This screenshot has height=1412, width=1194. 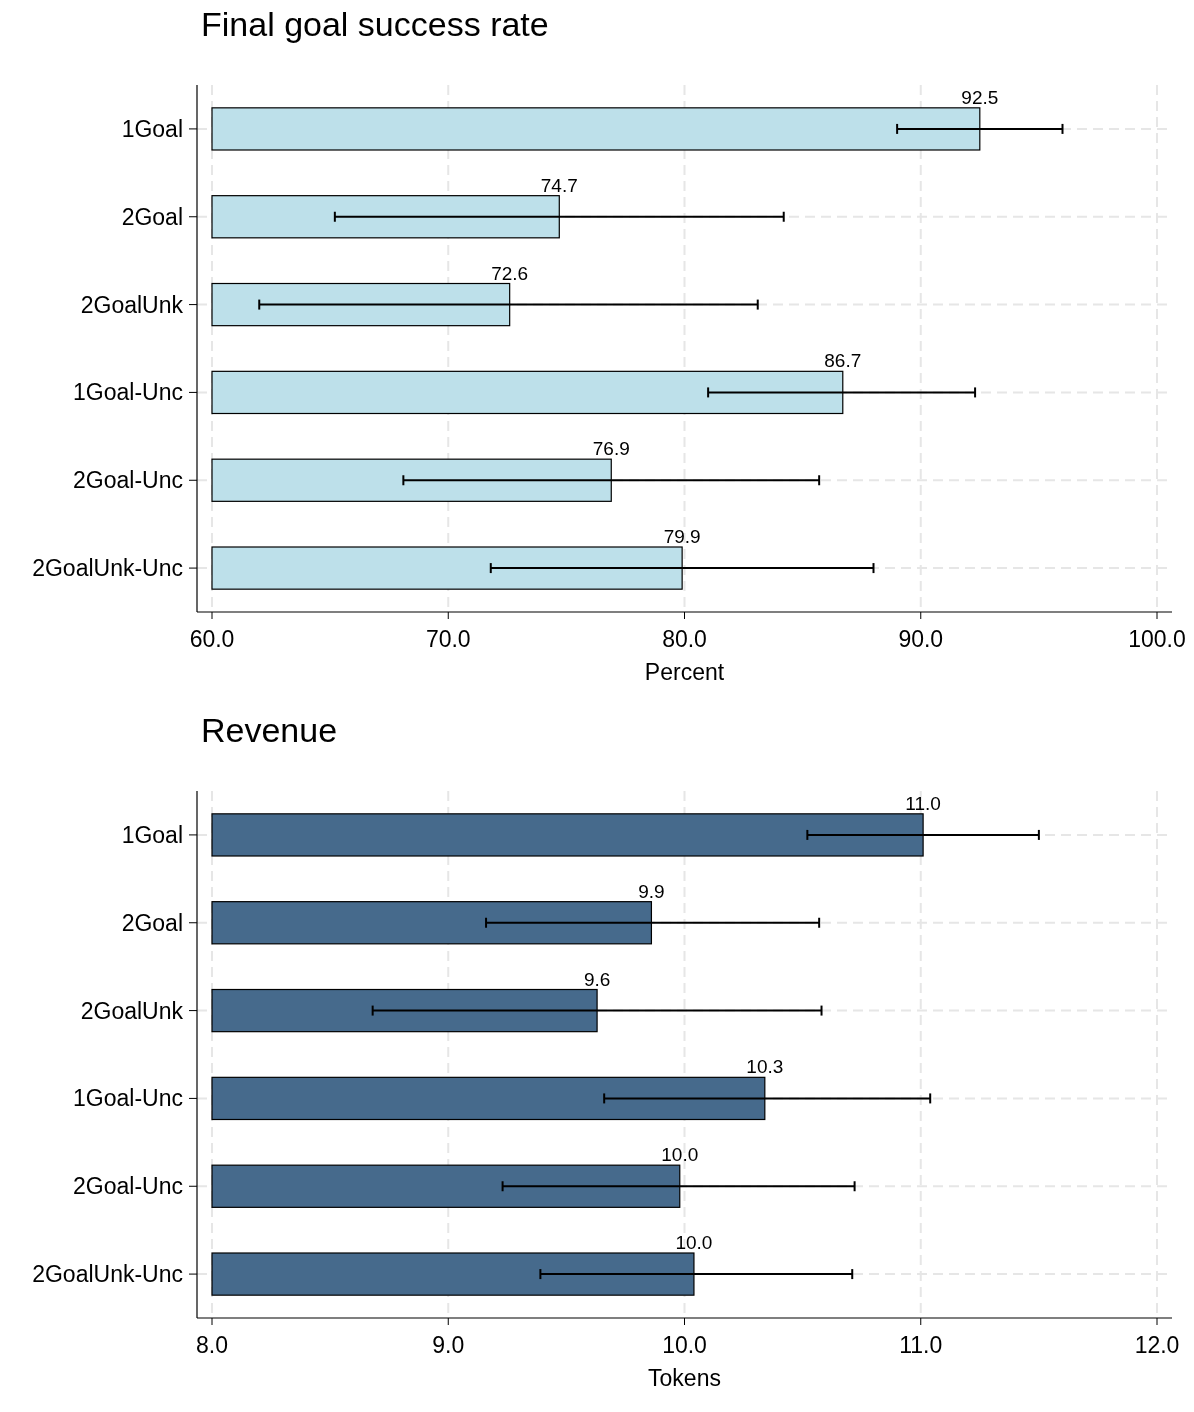 I want to click on data-label: 92.5, so click(x=980, y=97).